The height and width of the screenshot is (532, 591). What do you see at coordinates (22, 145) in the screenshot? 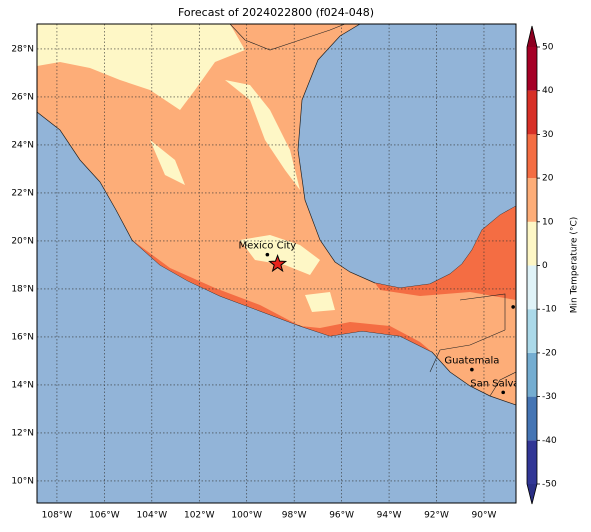
I see `y-tick-label: 24°N` at bounding box center [22, 145].